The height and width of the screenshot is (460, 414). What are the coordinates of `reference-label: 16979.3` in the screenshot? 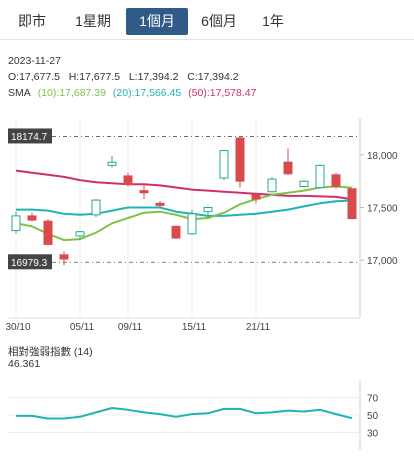 It's located at (29, 263).